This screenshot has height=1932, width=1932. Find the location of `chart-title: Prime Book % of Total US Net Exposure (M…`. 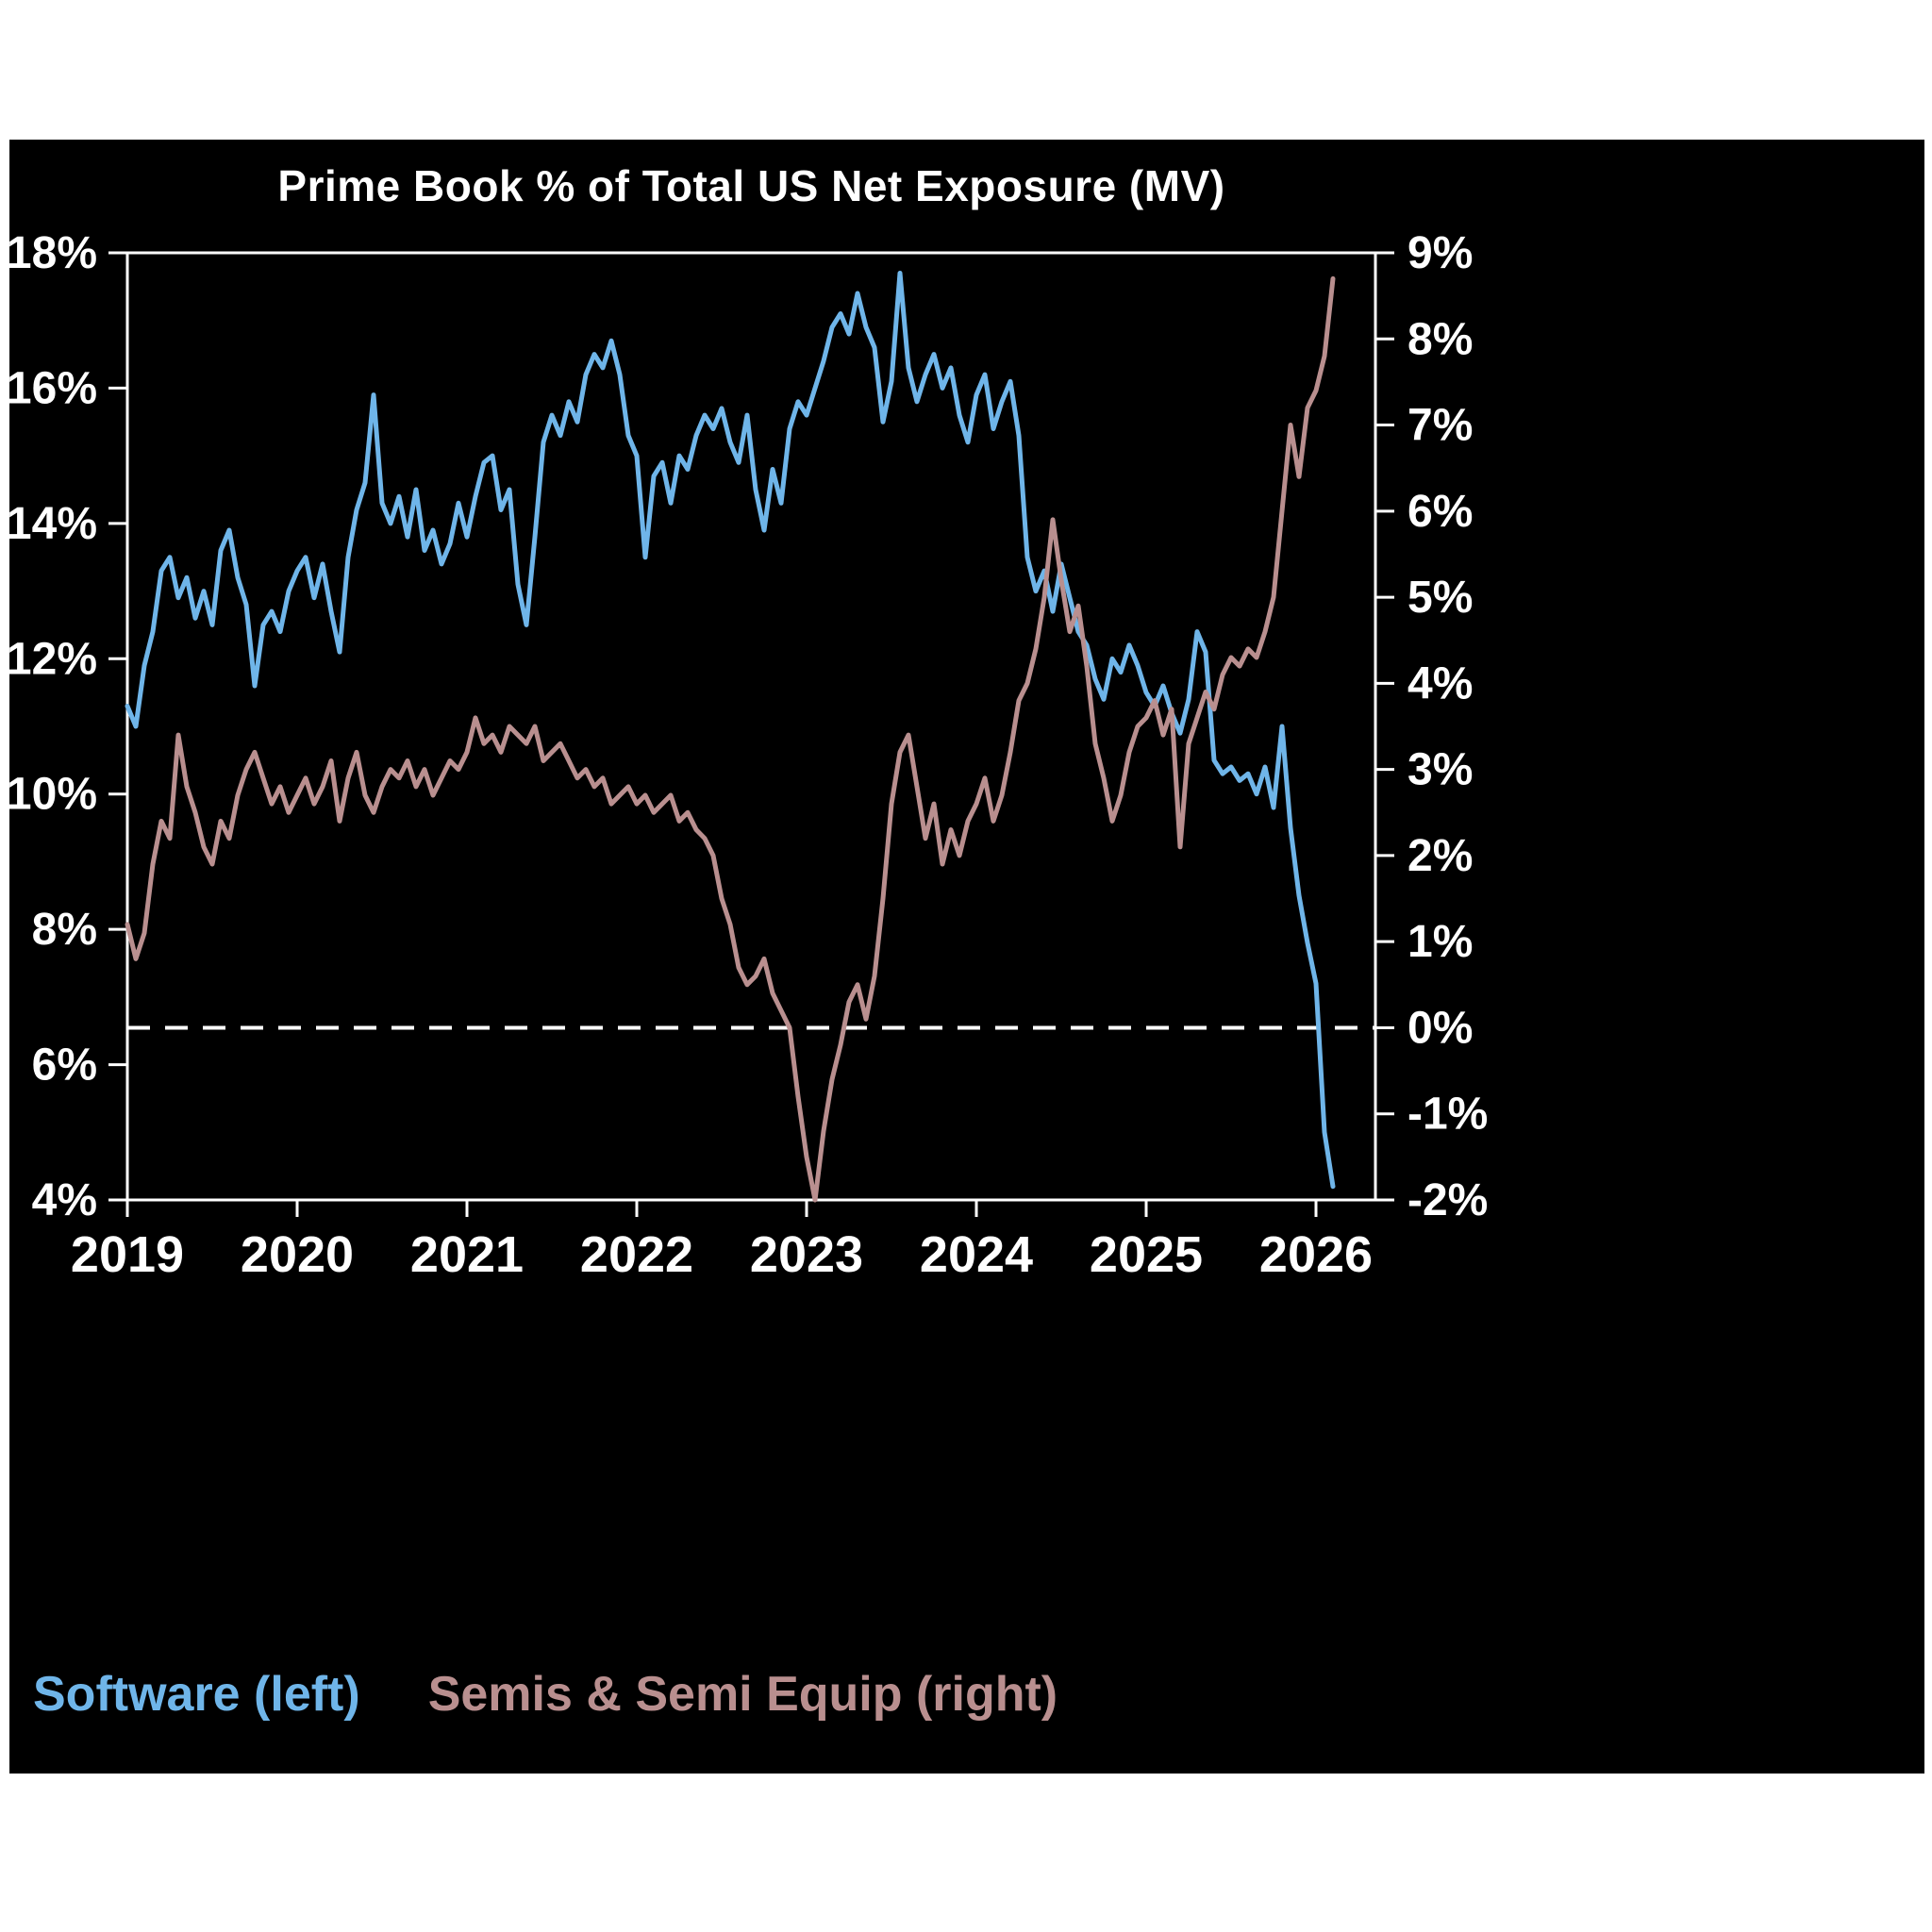

chart-title: Prime Book % of Total US Net Exposure (M… is located at coordinates (751, 186).